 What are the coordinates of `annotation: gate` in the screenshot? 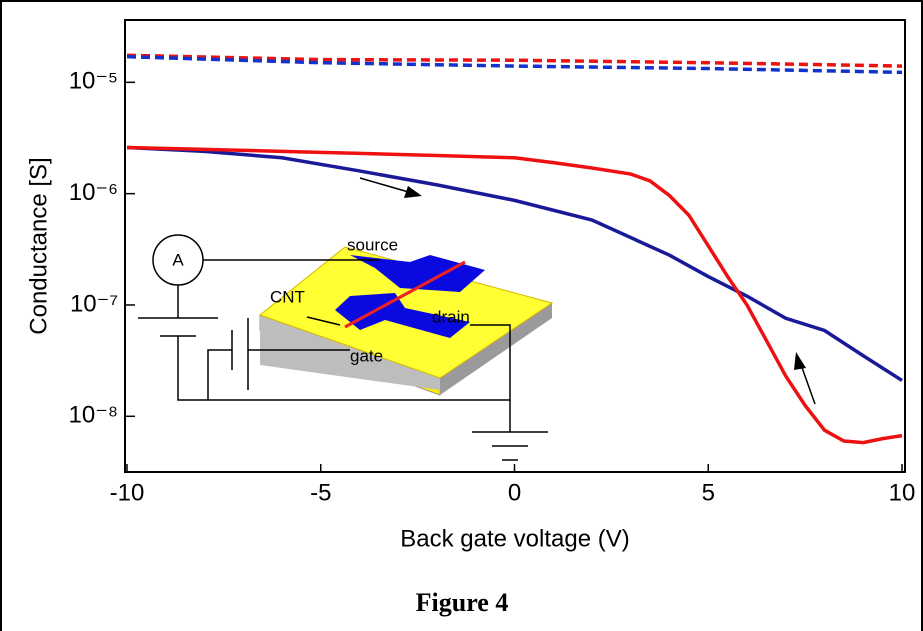 It's located at (366, 355).